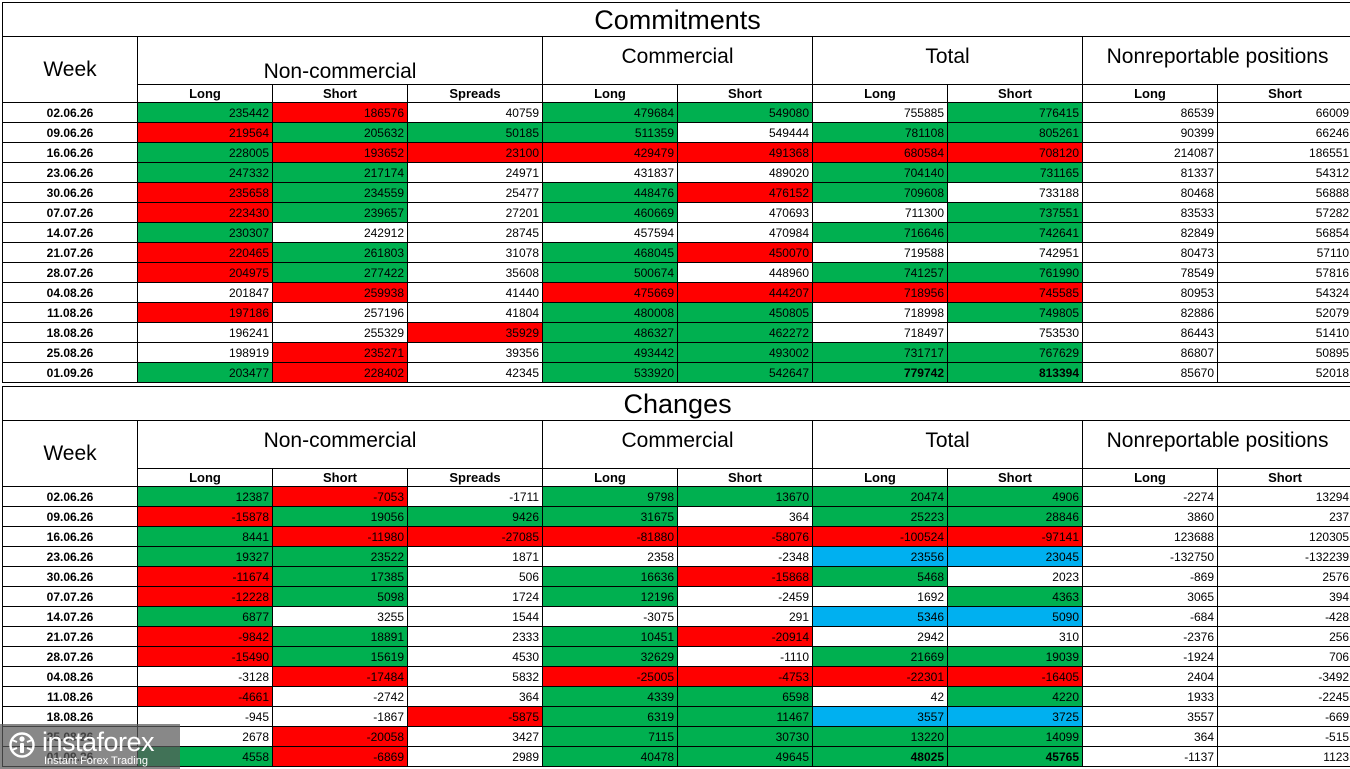 The height and width of the screenshot is (769, 1350). What do you see at coordinates (880, 716) in the screenshot?
I see `value-cell: 3557` at bounding box center [880, 716].